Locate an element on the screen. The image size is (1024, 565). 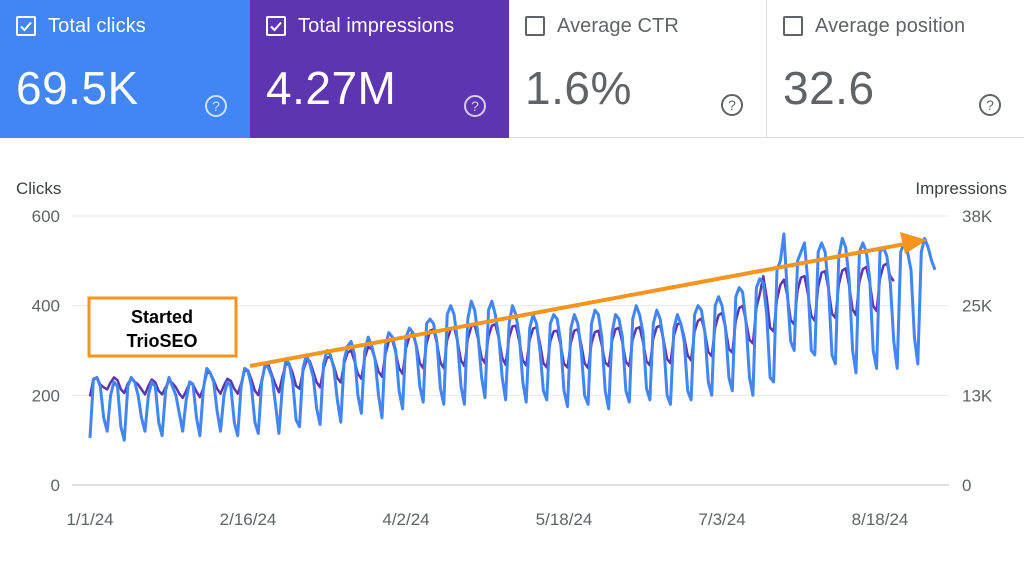
x-tick-label: 2/16/24 is located at coordinates (248, 519).